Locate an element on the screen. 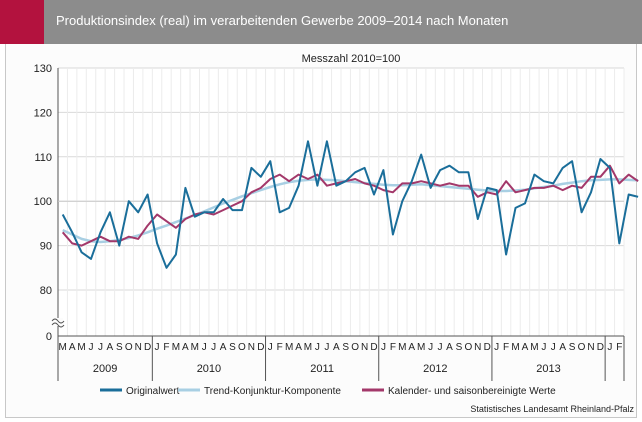  year-label: 2009 is located at coordinates (105, 369).